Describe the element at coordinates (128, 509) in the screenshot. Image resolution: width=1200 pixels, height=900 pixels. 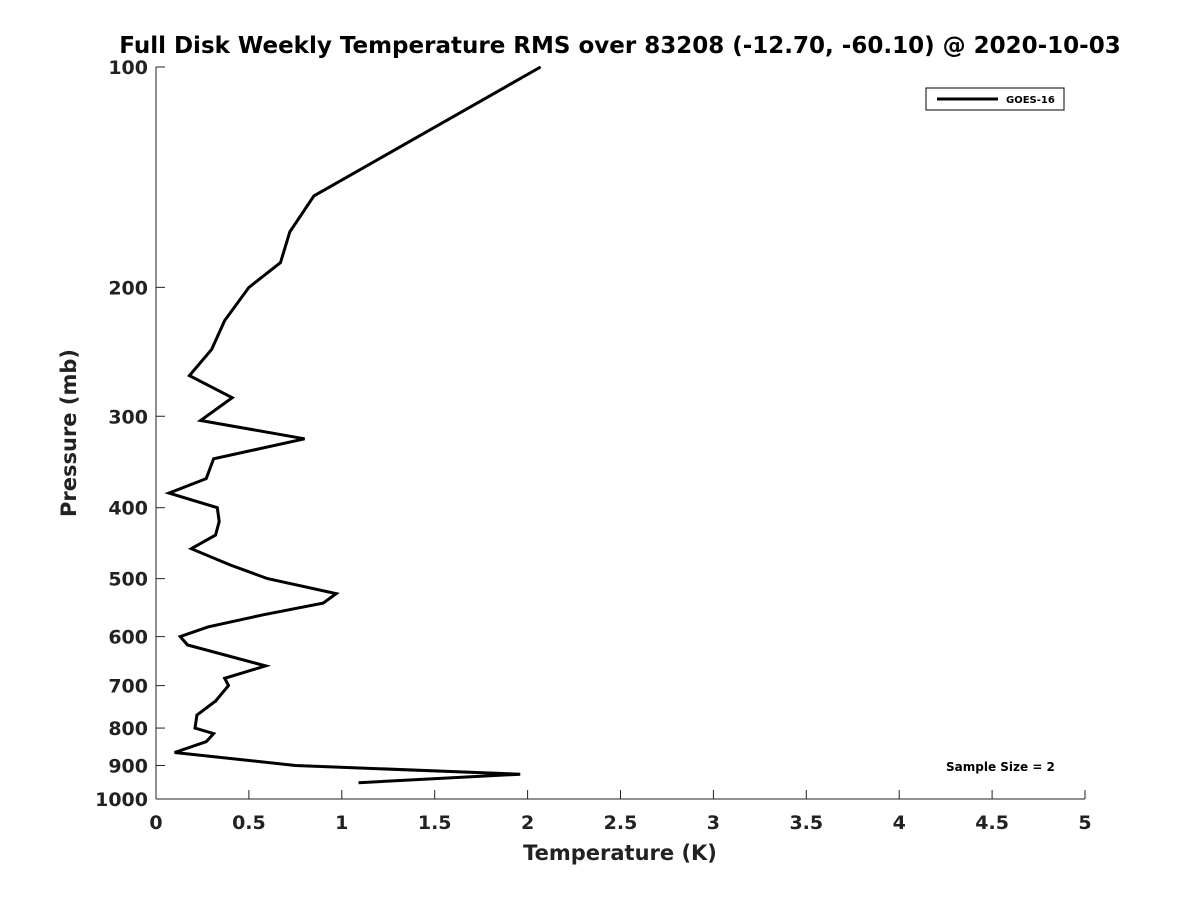
I see `y-tick-label: 400` at that location.